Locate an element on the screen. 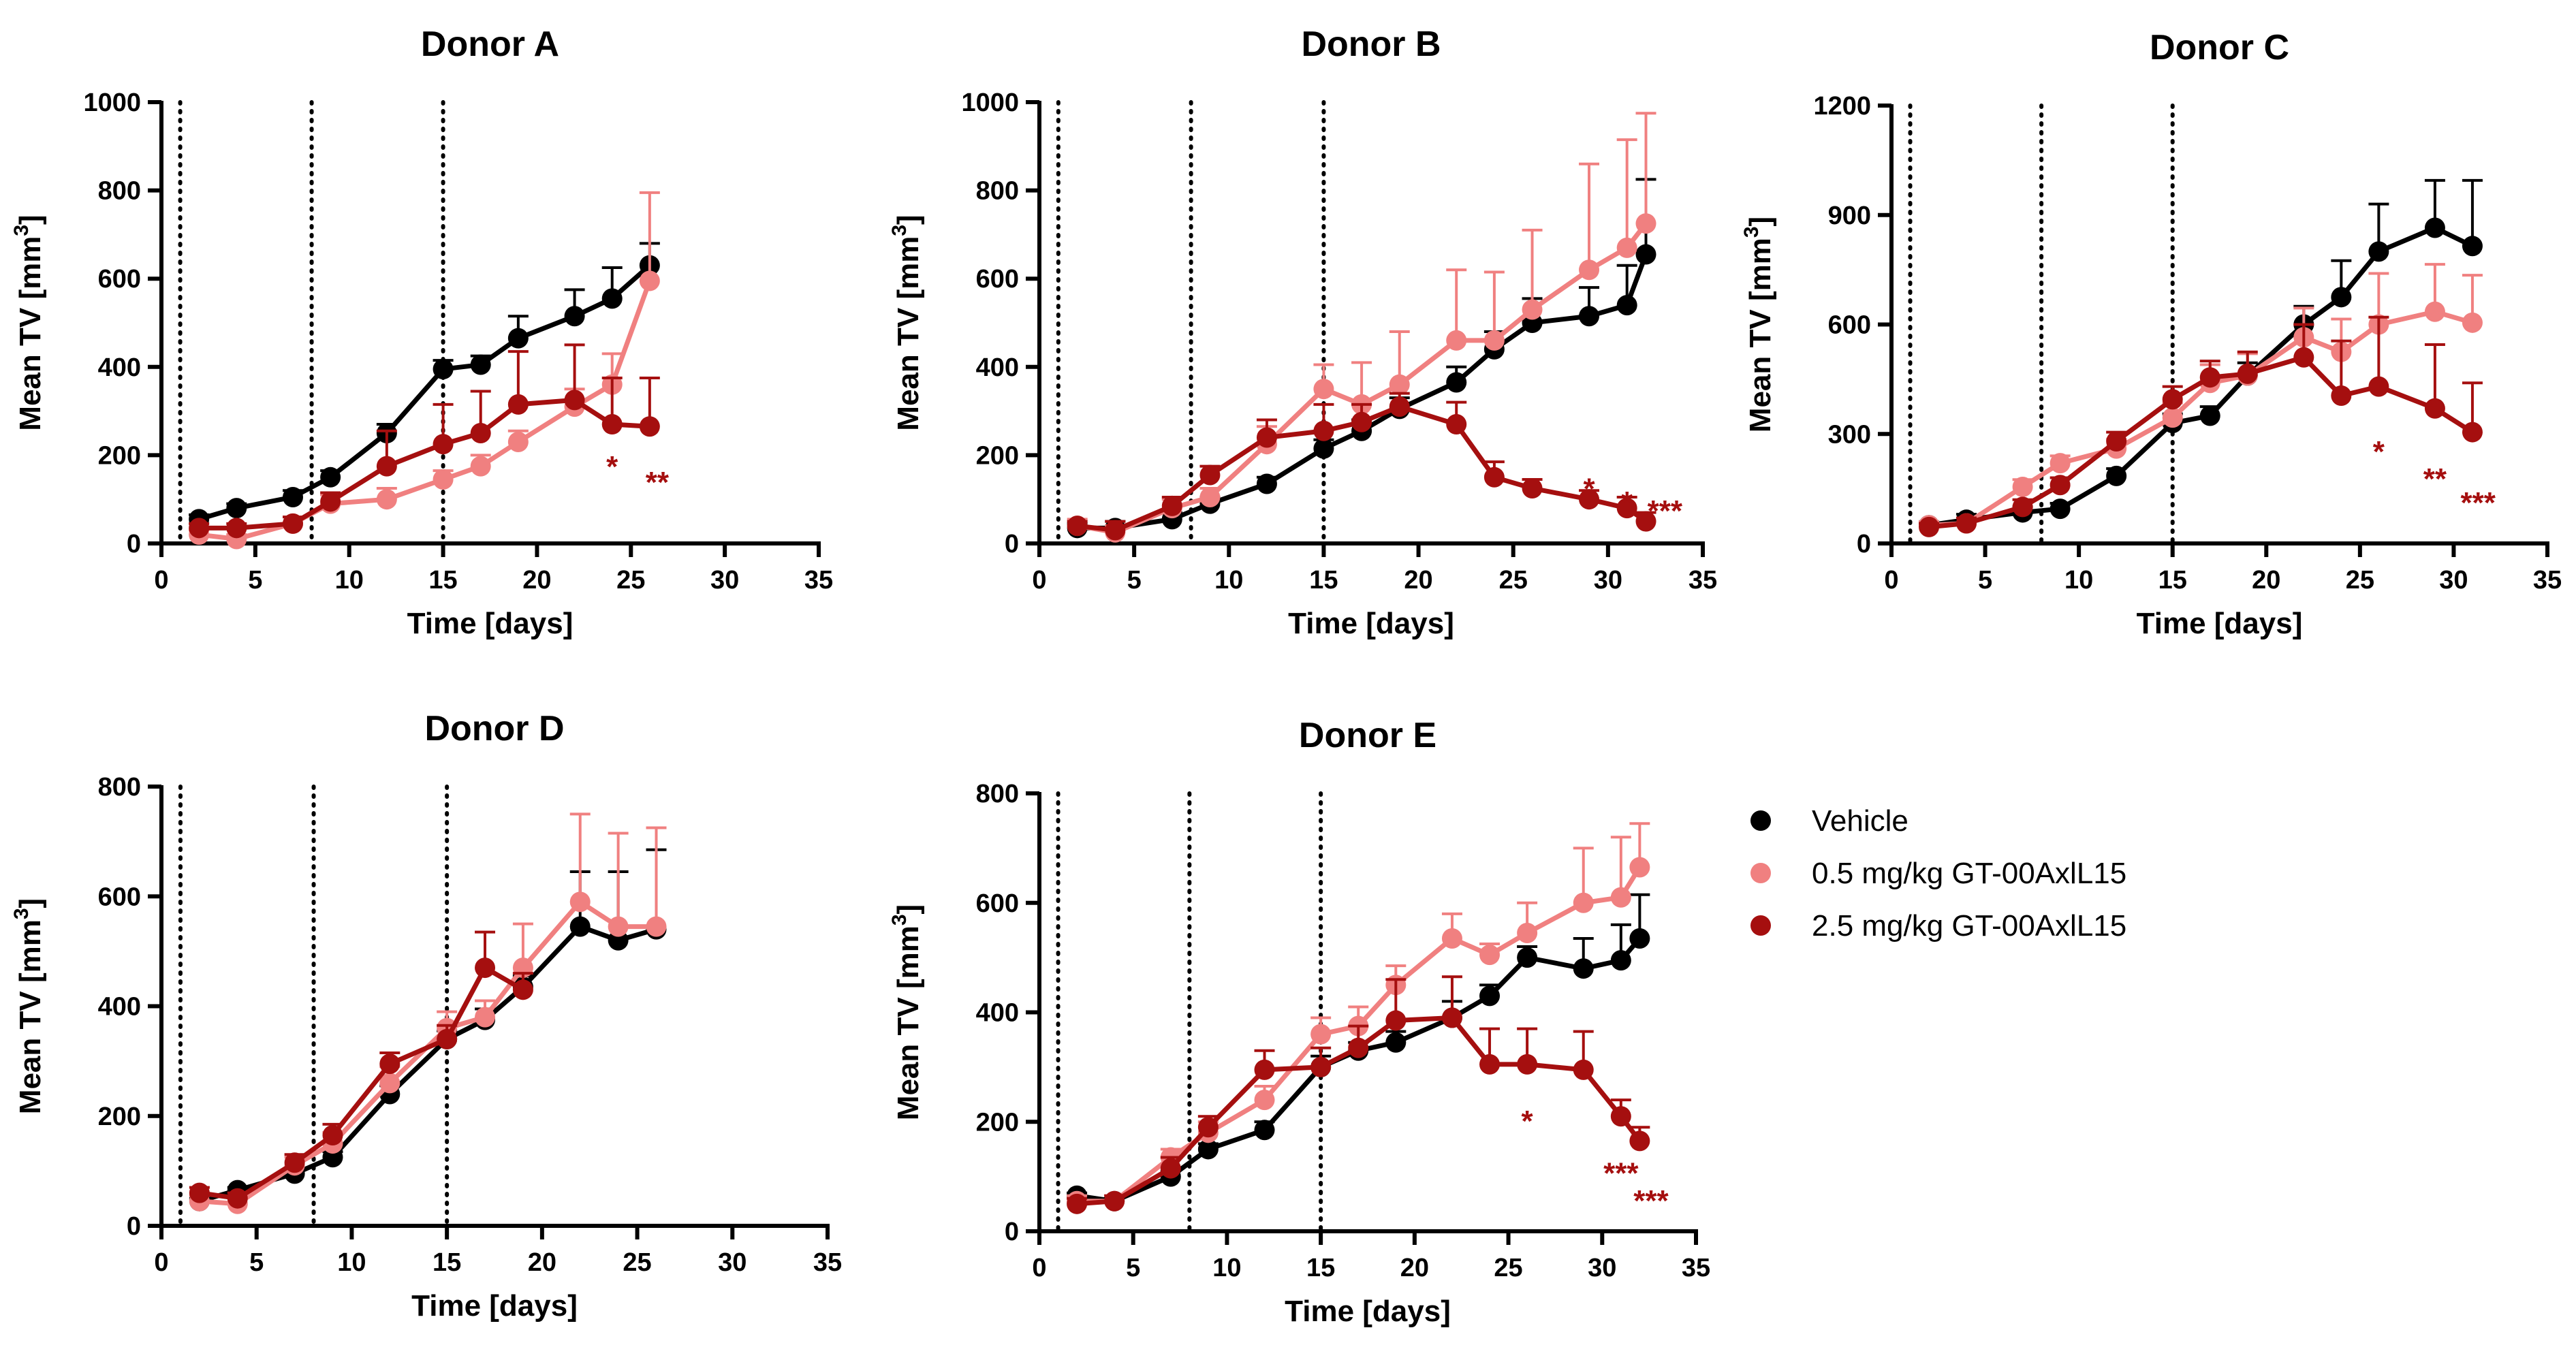 This screenshot has height=1345, width=2576. y-tick-label: 900 is located at coordinates (1850, 216).